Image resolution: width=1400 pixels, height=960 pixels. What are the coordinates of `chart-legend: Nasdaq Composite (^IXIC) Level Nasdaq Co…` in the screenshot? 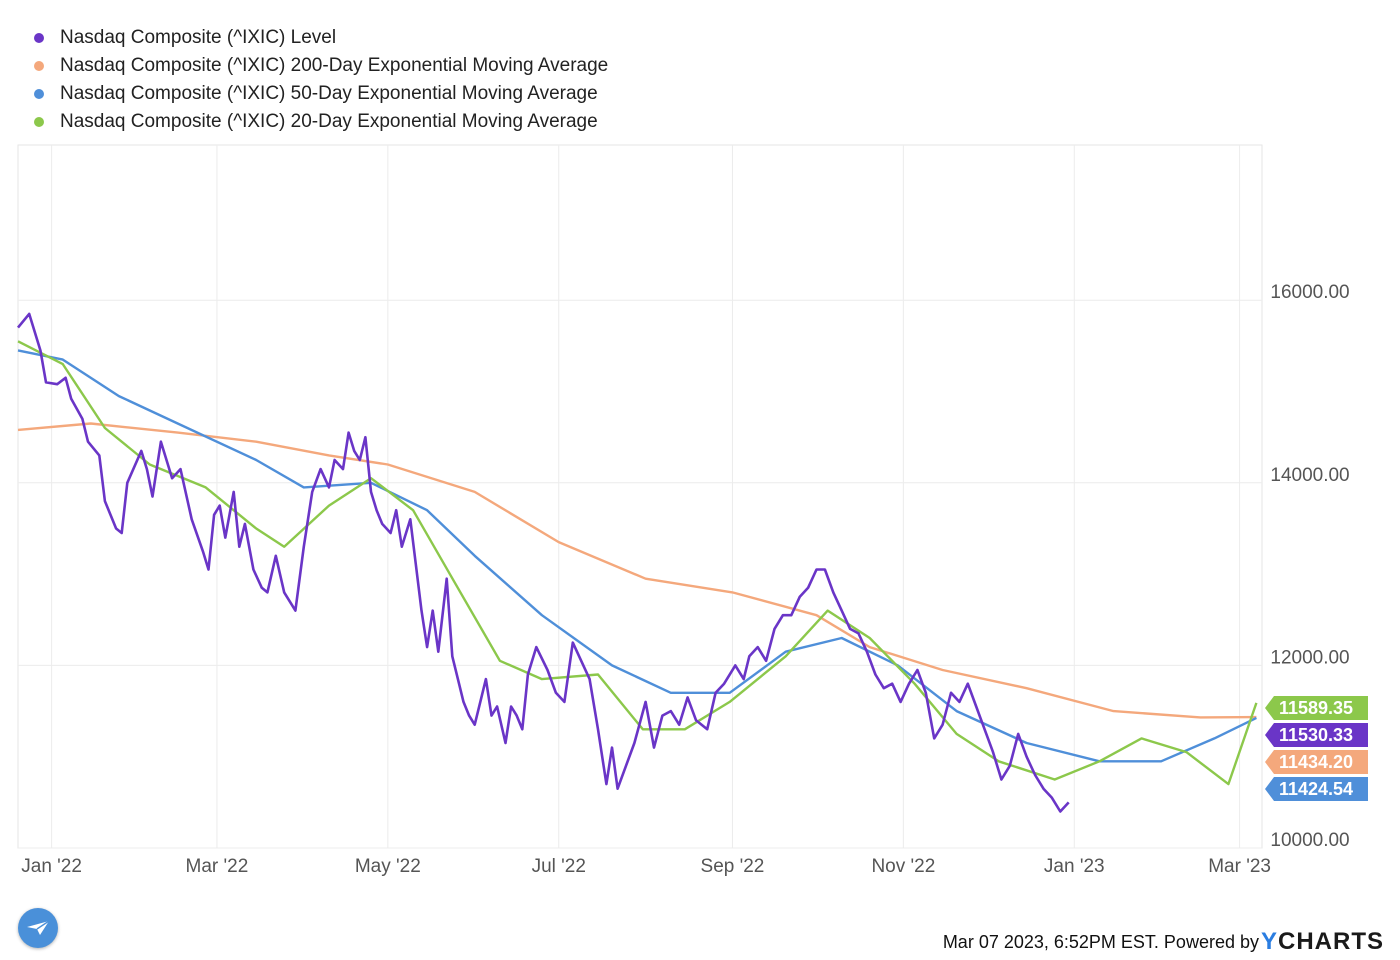 It's located at (321, 80).